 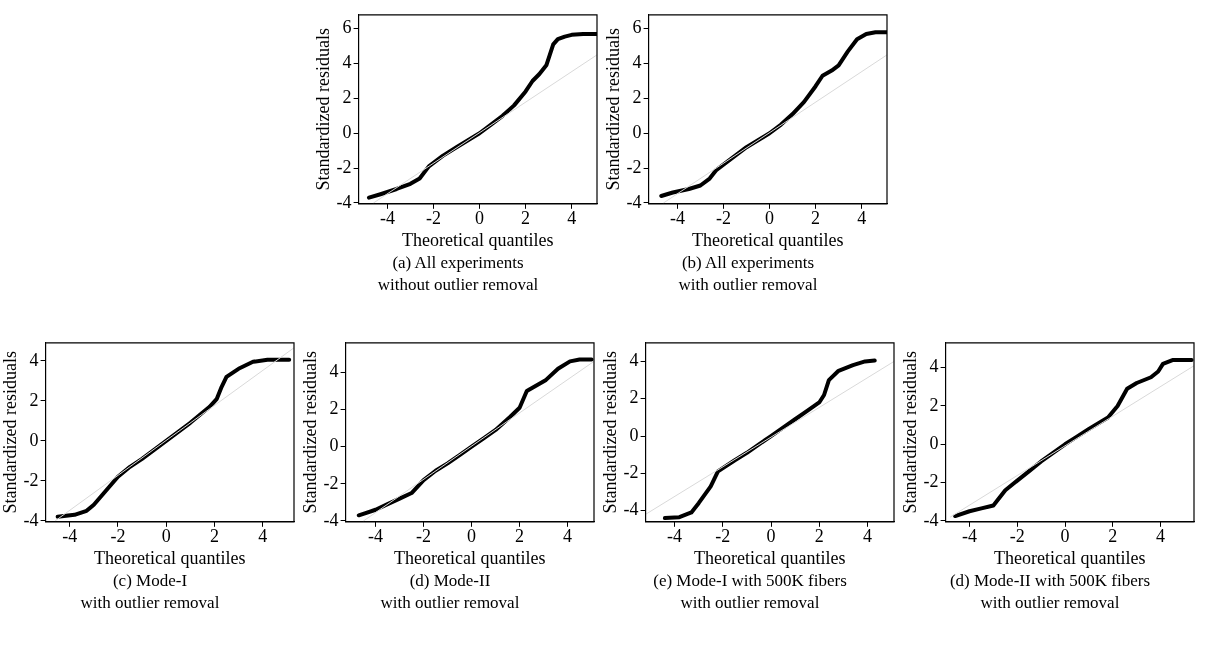 What do you see at coordinates (750, 581) in the screenshot?
I see `text: (e) Mode-I with 500K fibers` at bounding box center [750, 581].